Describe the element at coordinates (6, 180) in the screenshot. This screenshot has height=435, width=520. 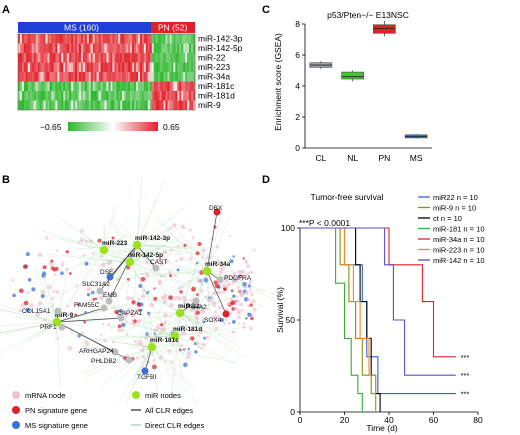
I see `panel-b-letter: B` at that location.